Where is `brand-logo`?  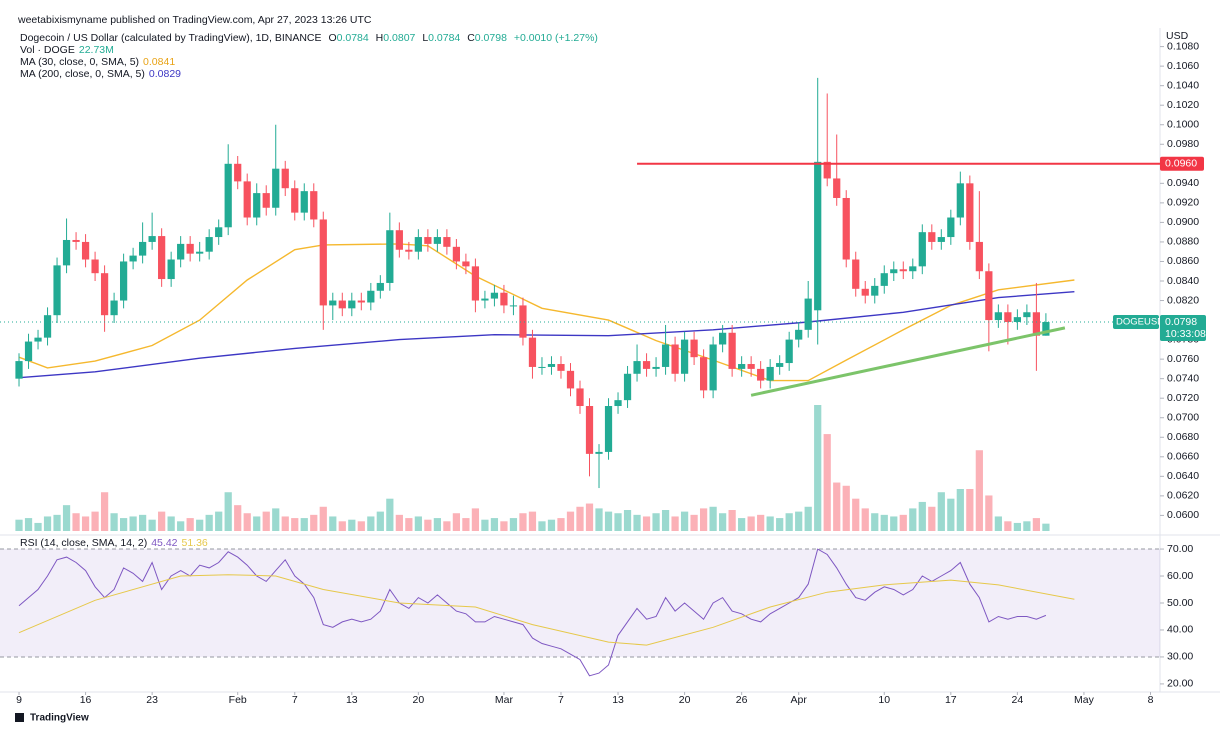
brand-logo is located at coordinates (19, 717).